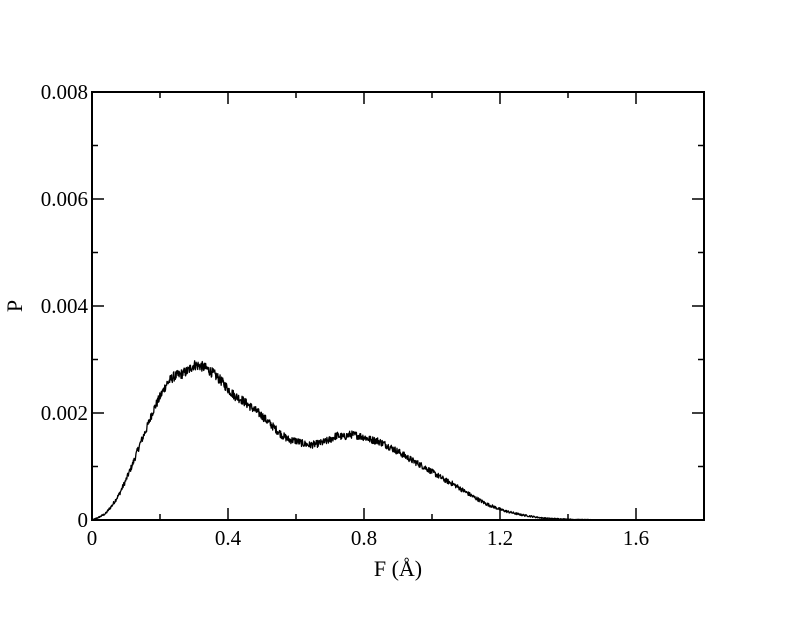 This screenshot has width=792, height=617. Describe the element at coordinates (65, 306) in the screenshot. I see `y-tick-label: 0.004` at that location.